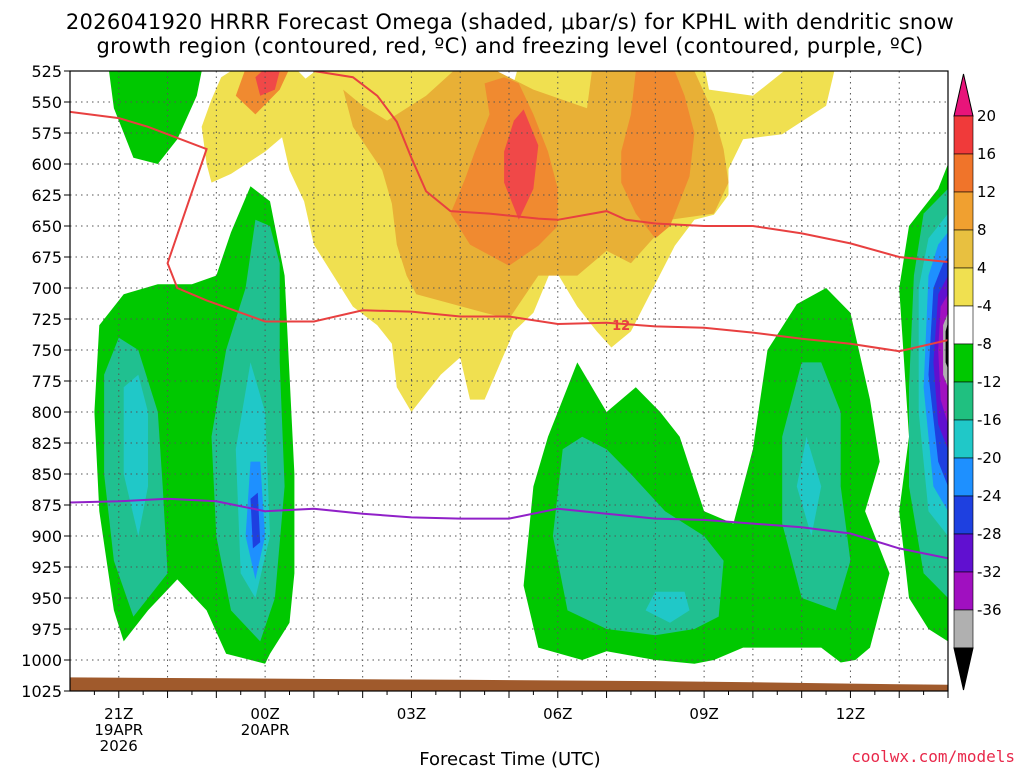 Image resolution: width=1024 pixels, height=768 pixels. Describe the element at coordinates (986, 154) in the screenshot. I see `colorbar-label: 16` at that location.